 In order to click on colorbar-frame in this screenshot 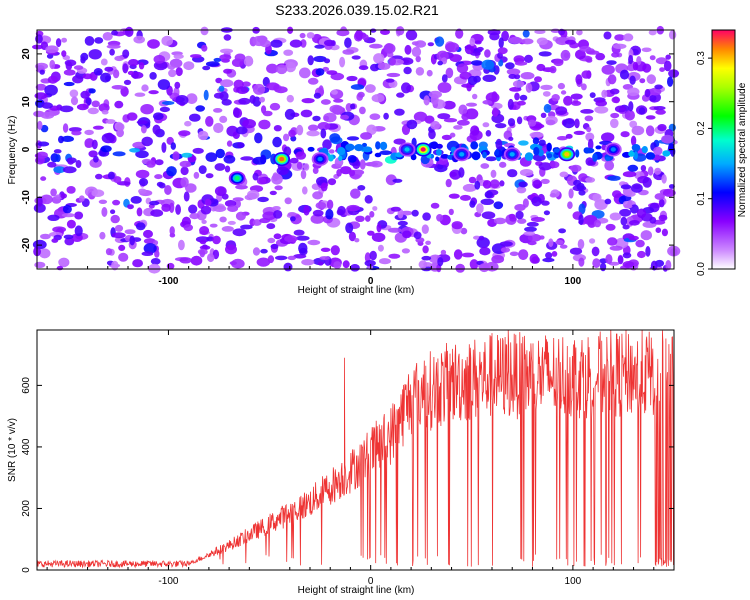, I will do `click(723, 149)`.